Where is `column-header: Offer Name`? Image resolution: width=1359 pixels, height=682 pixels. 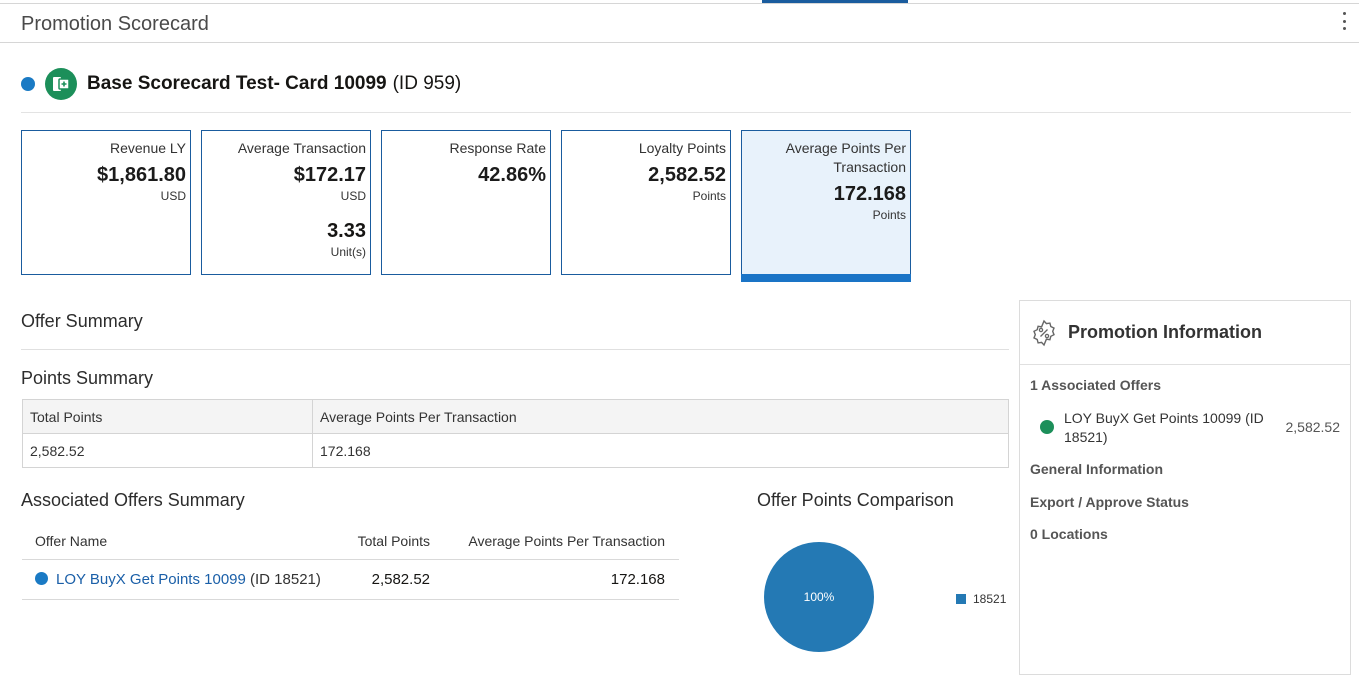
column-header: Offer Name is located at coordinates (173, 542).